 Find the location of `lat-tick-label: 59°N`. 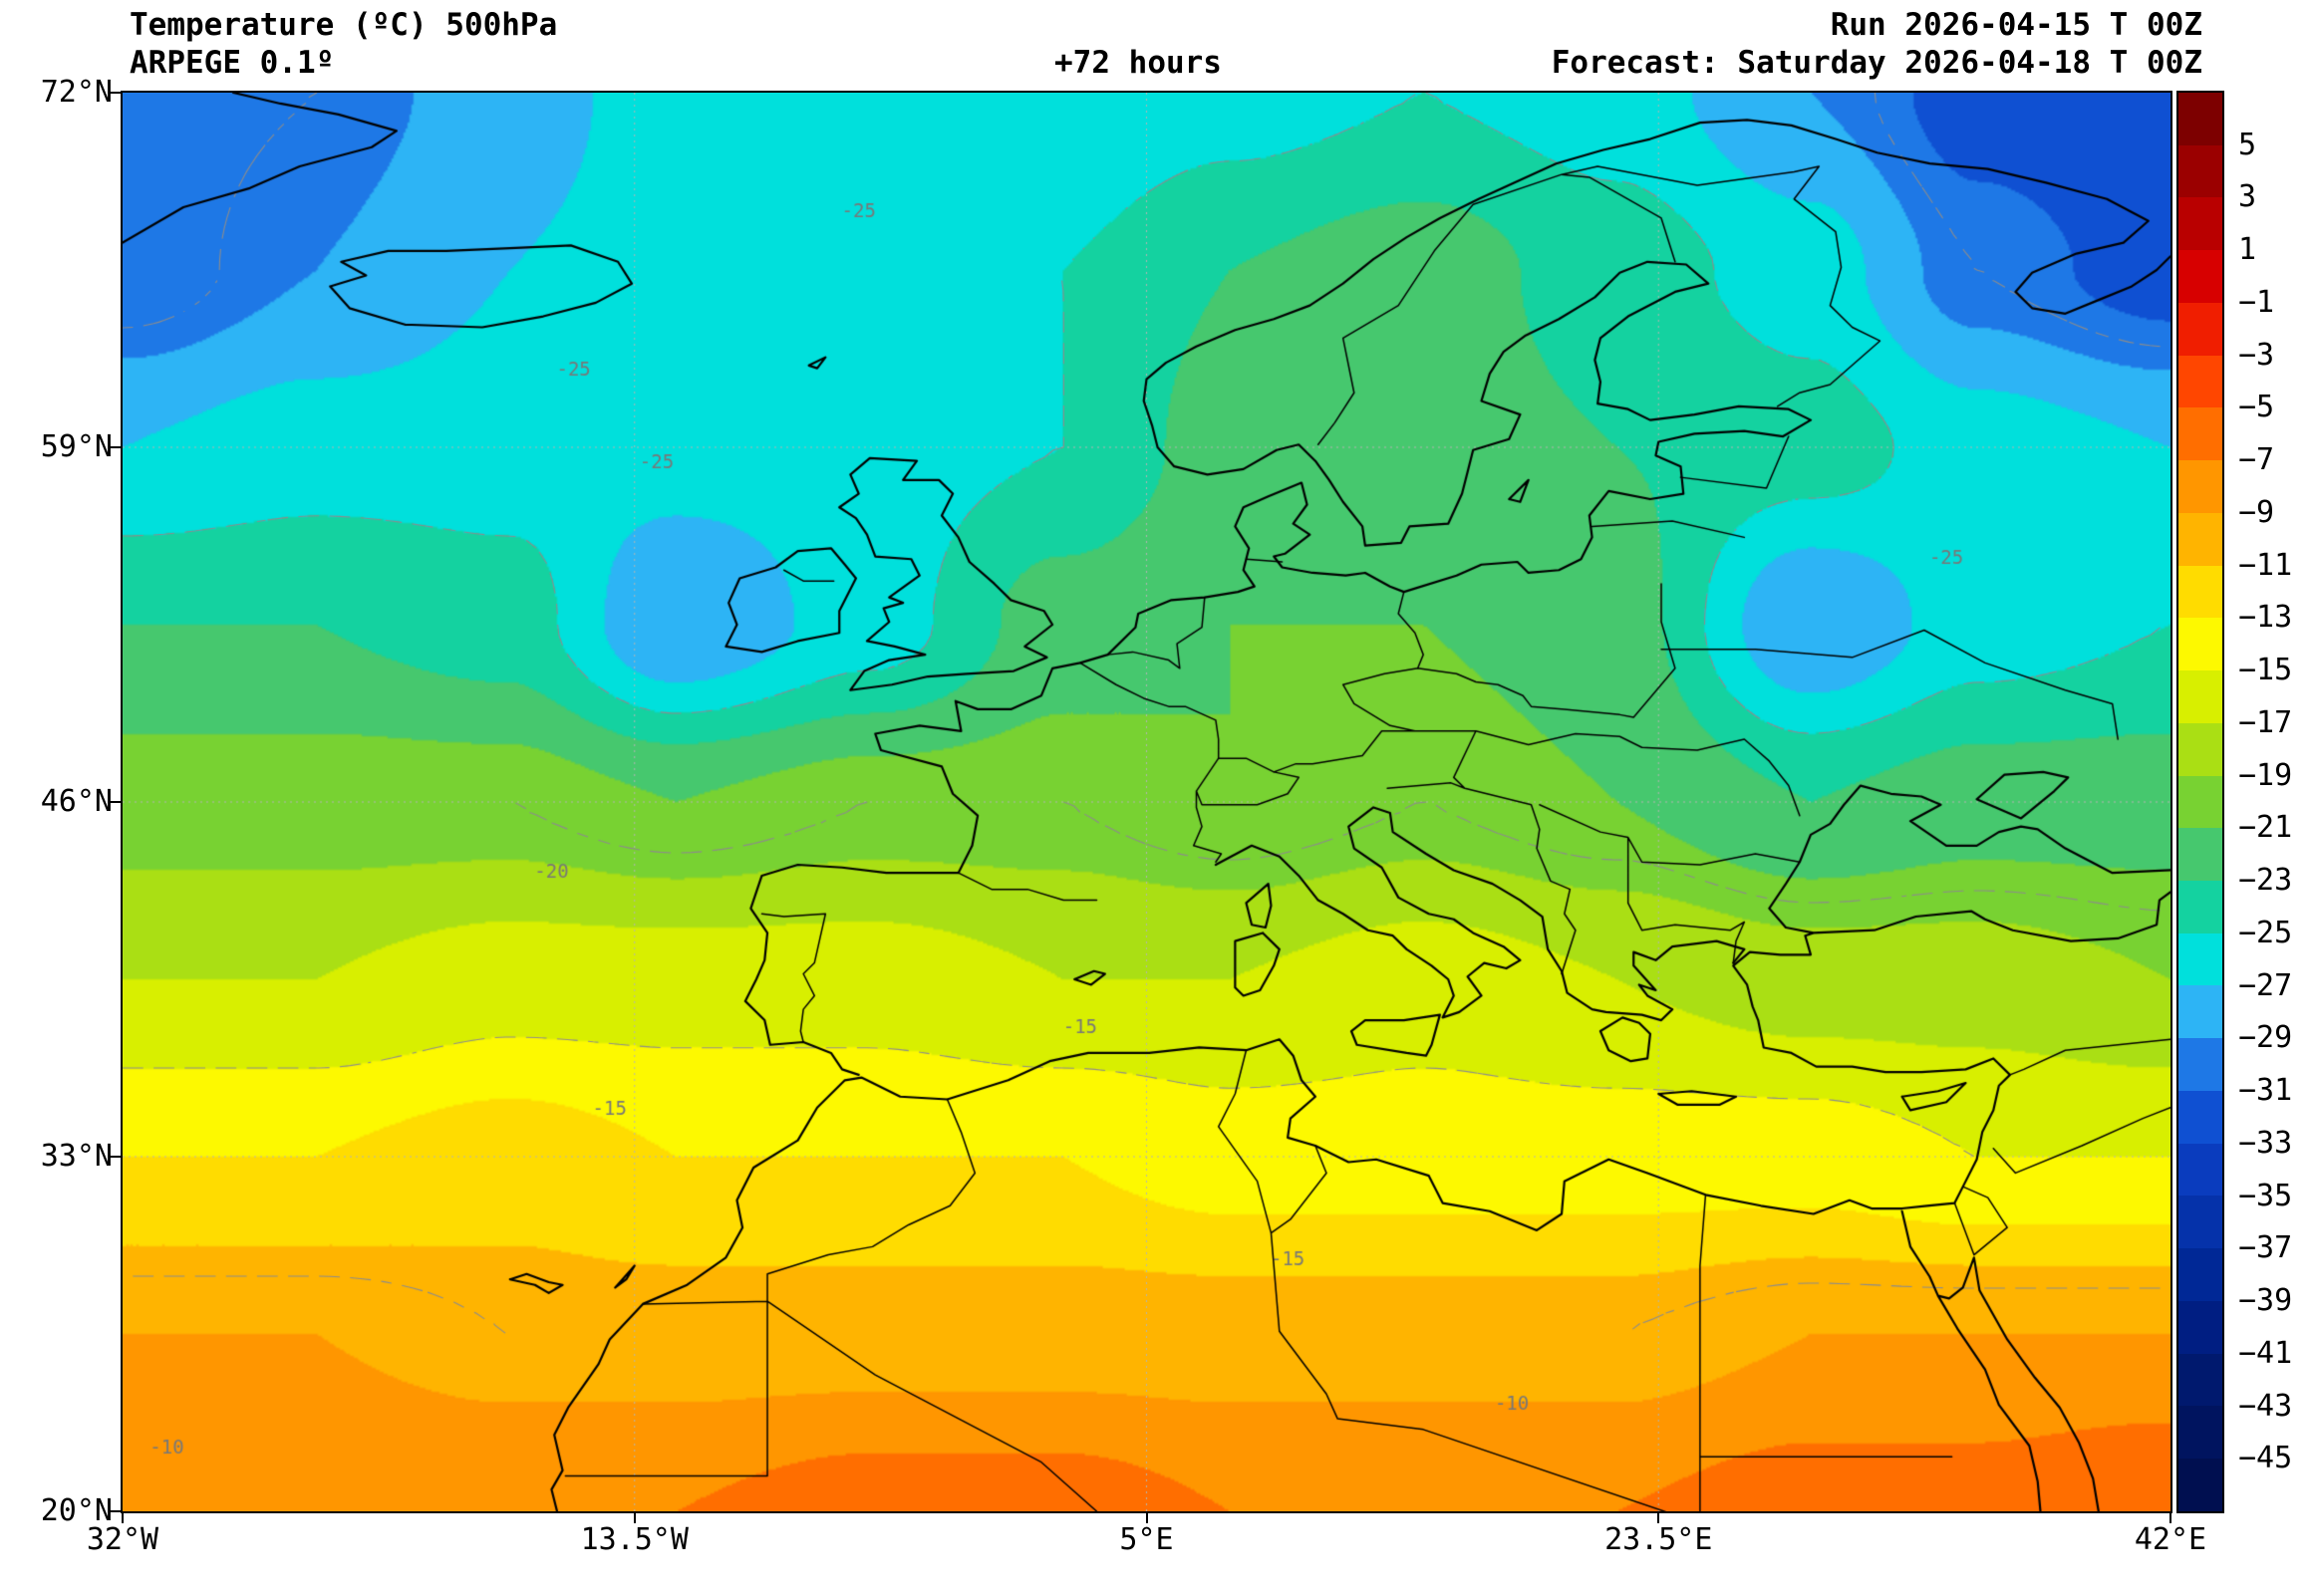

lat-tick-label: 59°N is located at coordinates (76, 446).